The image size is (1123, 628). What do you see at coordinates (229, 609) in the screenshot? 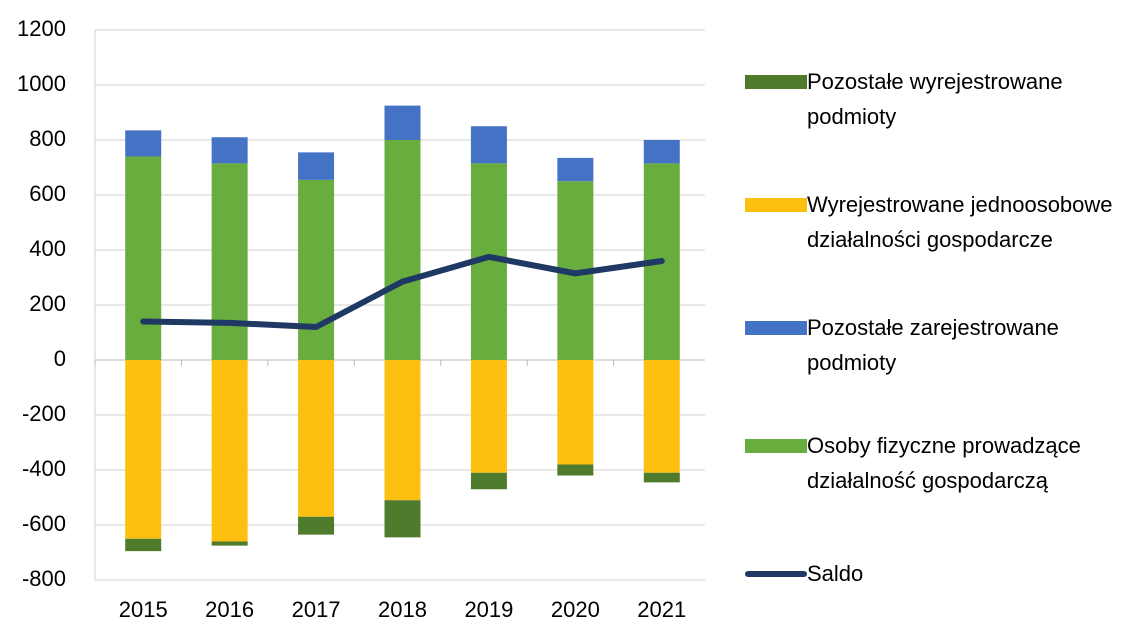
I see `x-tick-label: 2016` at bounding box center [229, 609].